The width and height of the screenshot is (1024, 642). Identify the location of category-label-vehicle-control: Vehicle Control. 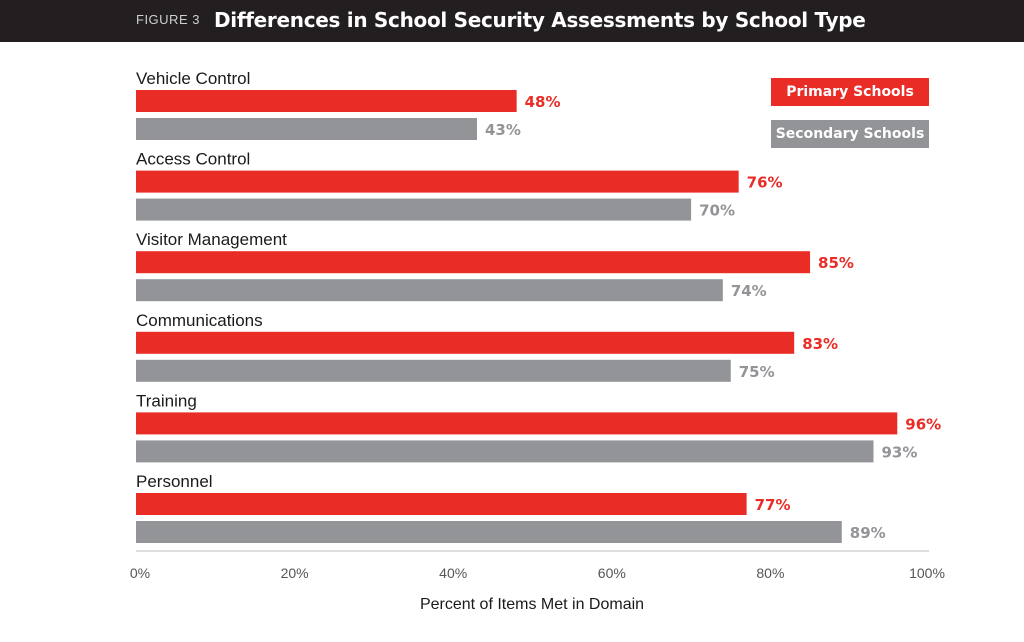
(193, 78).